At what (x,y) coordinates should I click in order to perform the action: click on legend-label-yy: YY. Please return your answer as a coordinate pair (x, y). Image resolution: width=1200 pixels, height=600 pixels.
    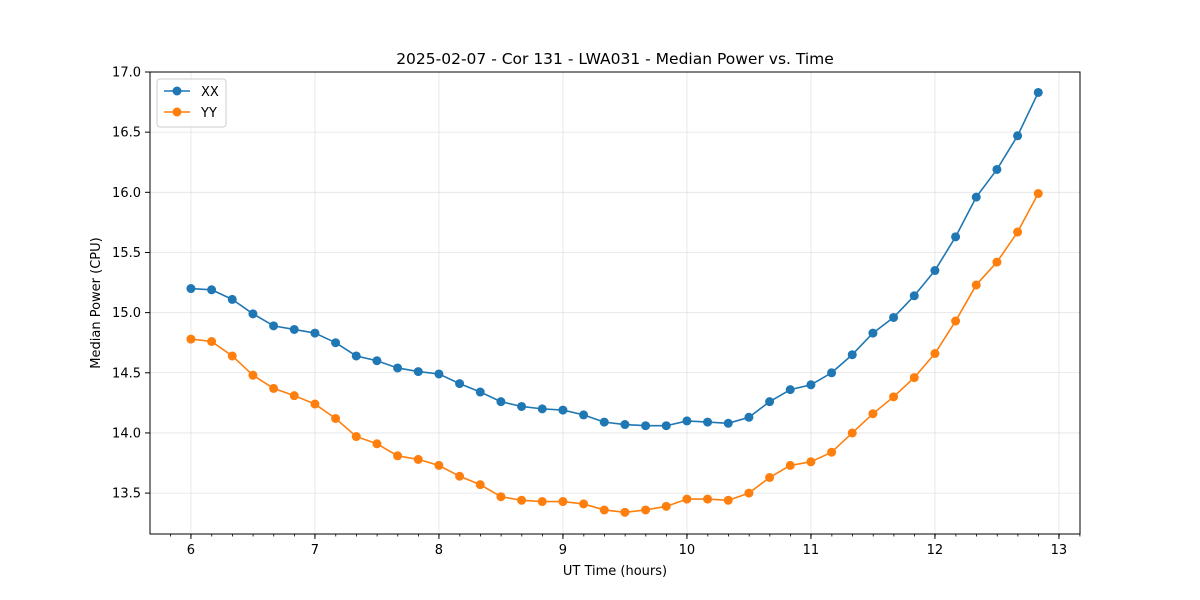
    Looking at the image, I should click on (208, 113).